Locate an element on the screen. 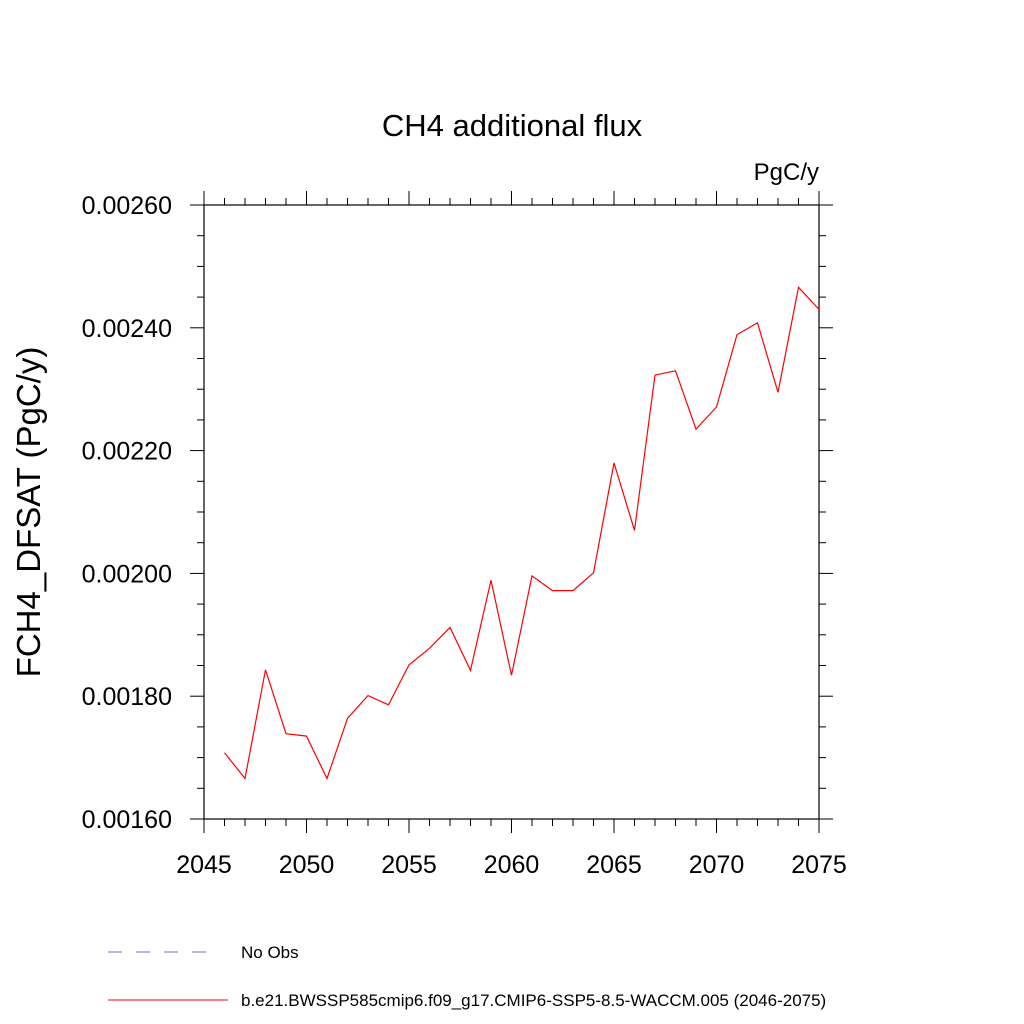  x-tick-label: 2055 is located at coordinates (409, 865).